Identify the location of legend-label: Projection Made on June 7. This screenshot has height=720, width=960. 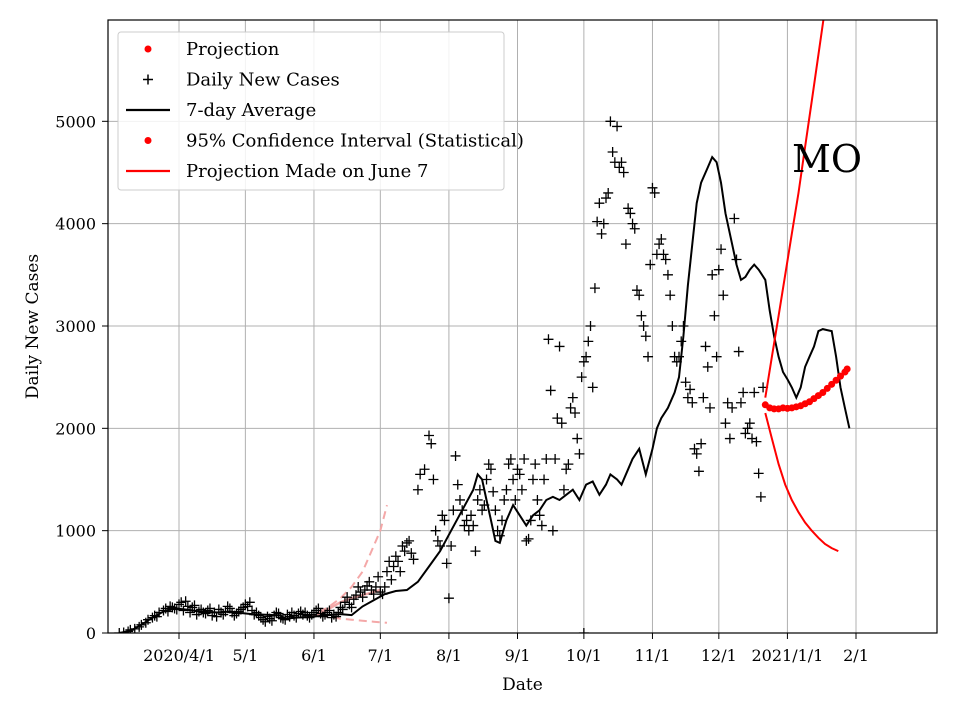
(307, 171).